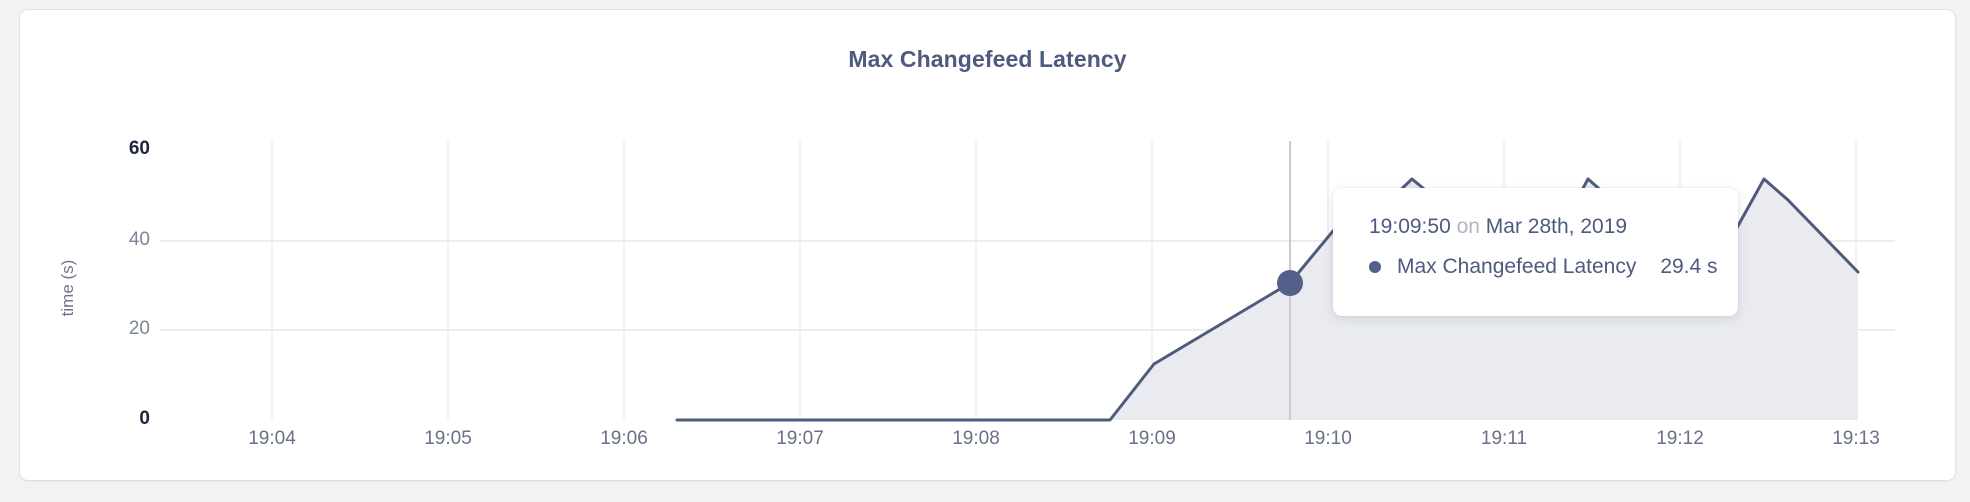 This screenshot has height=502, width=1970. What do you see at coordinates (1680, 438) in the screenshot?
I see `x-tick-1912: 19:12` at bounding box center [1680, 438].